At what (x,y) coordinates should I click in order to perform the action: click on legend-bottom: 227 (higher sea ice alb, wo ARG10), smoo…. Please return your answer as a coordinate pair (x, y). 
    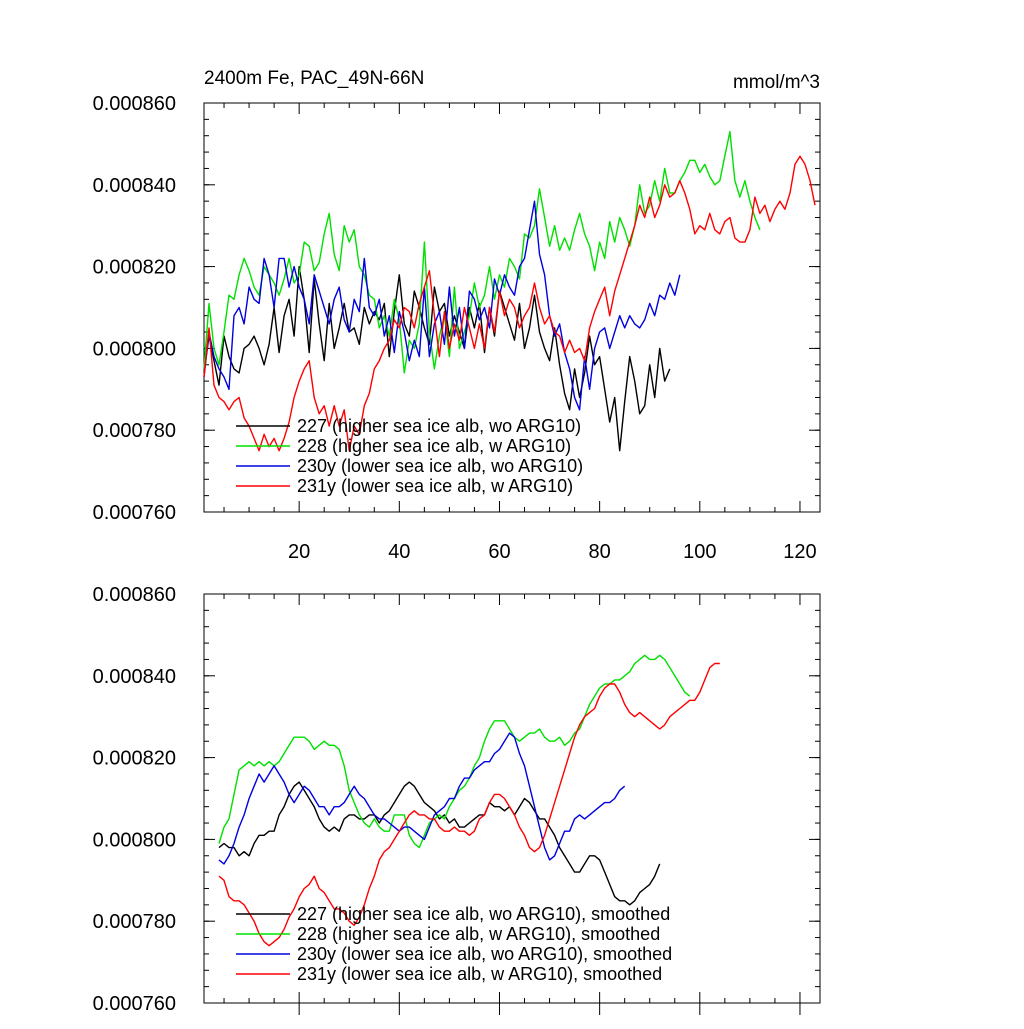
    Looking at the image, I should click on (454, 944).